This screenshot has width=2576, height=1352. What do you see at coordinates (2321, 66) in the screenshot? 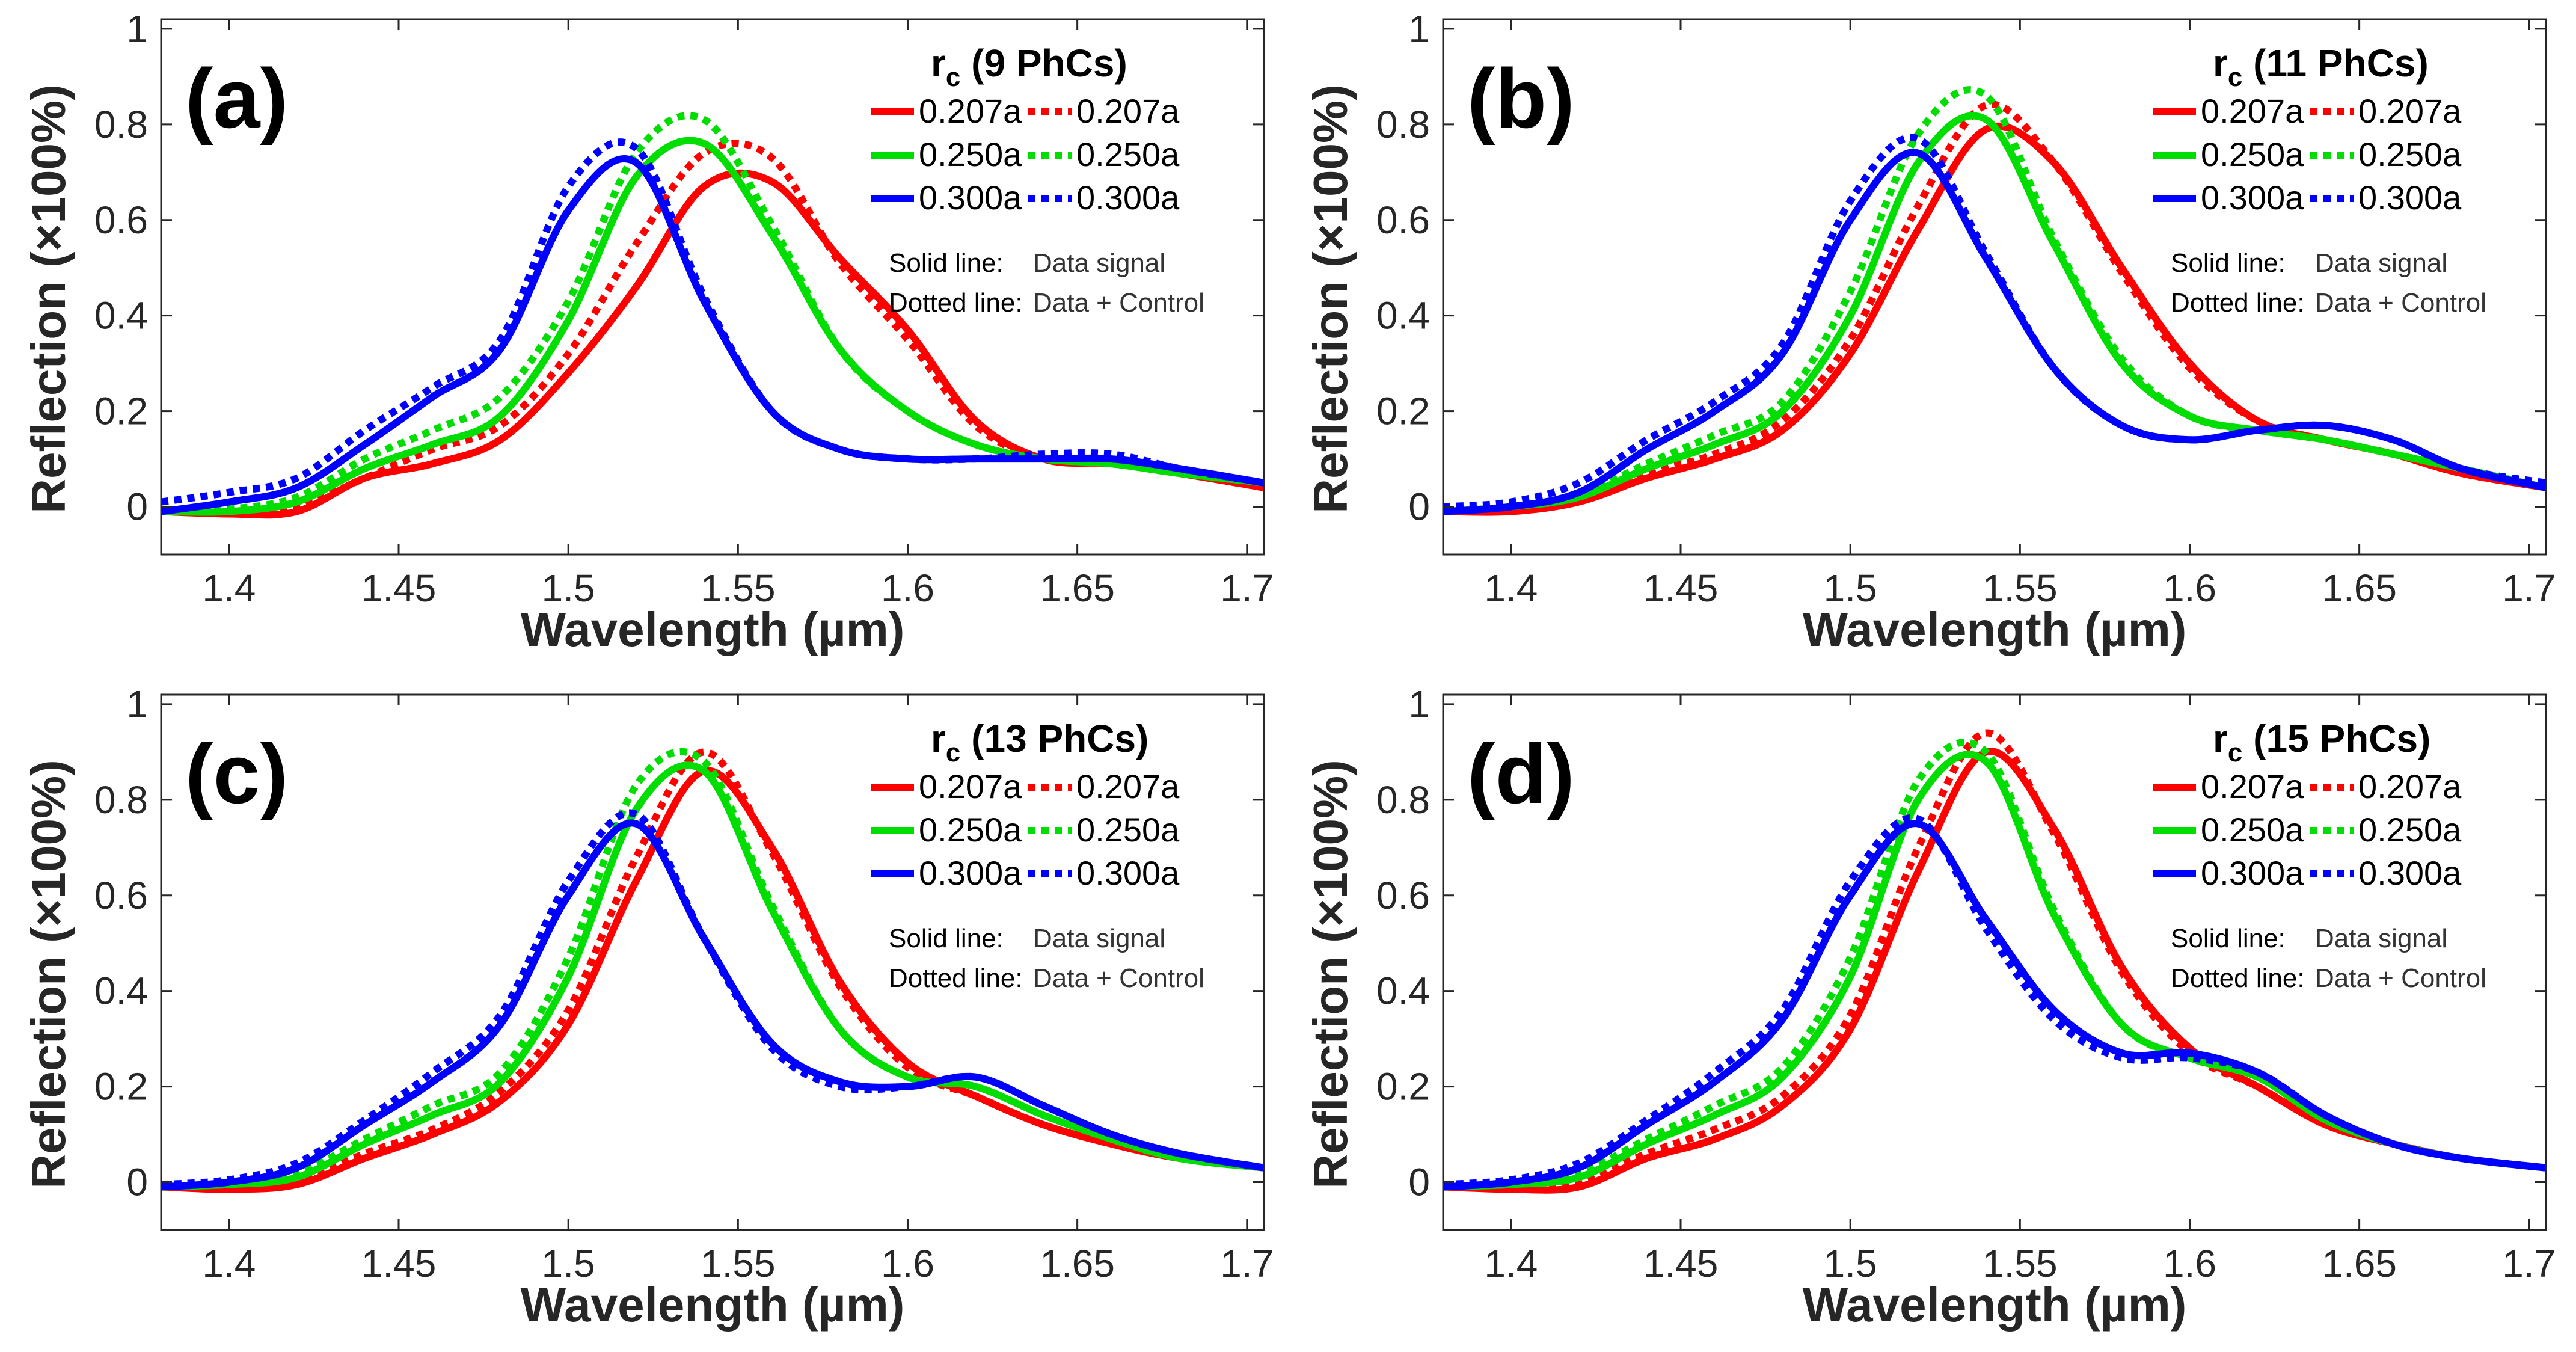
I see `legend-title: rc (11 PhCs)` at bounding box center [2321, 66].